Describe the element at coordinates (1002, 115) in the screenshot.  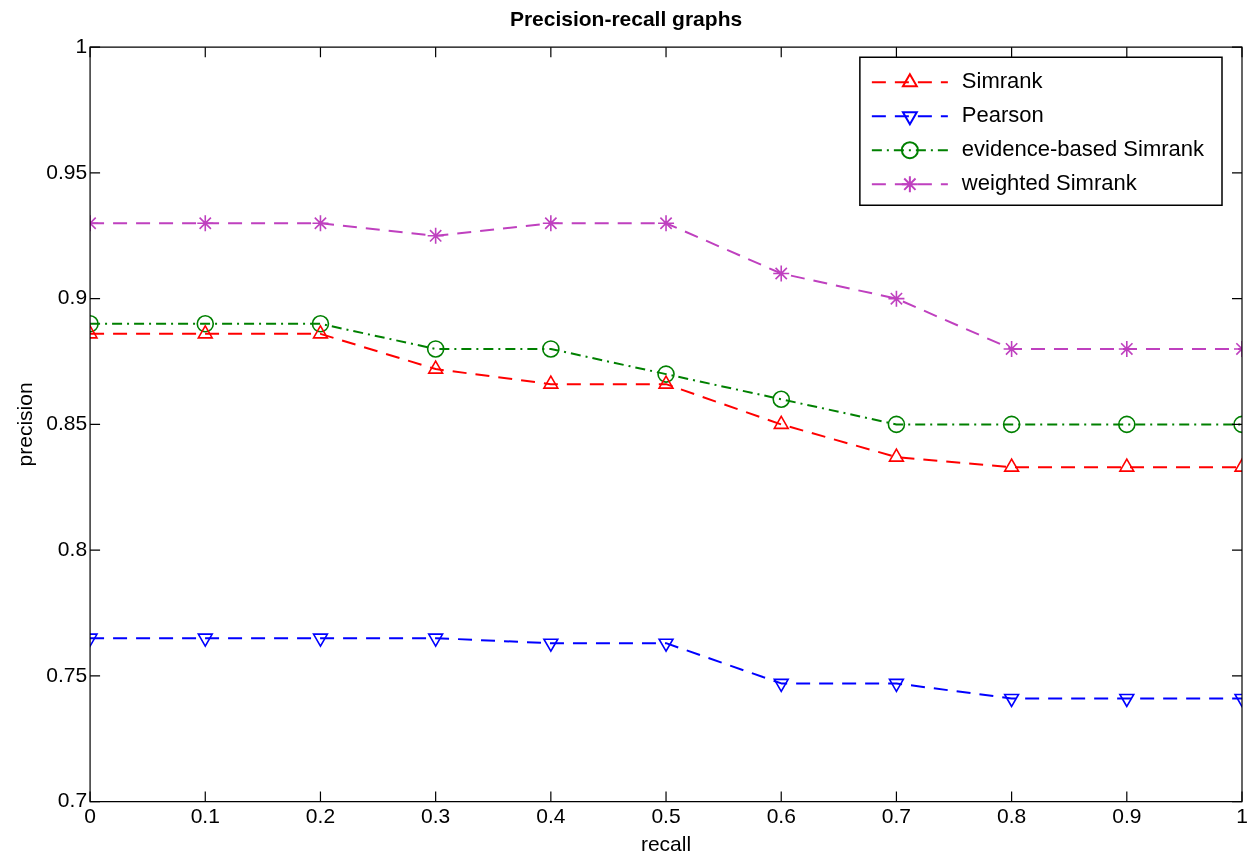
I see `legend-label: Pearson` at that location.